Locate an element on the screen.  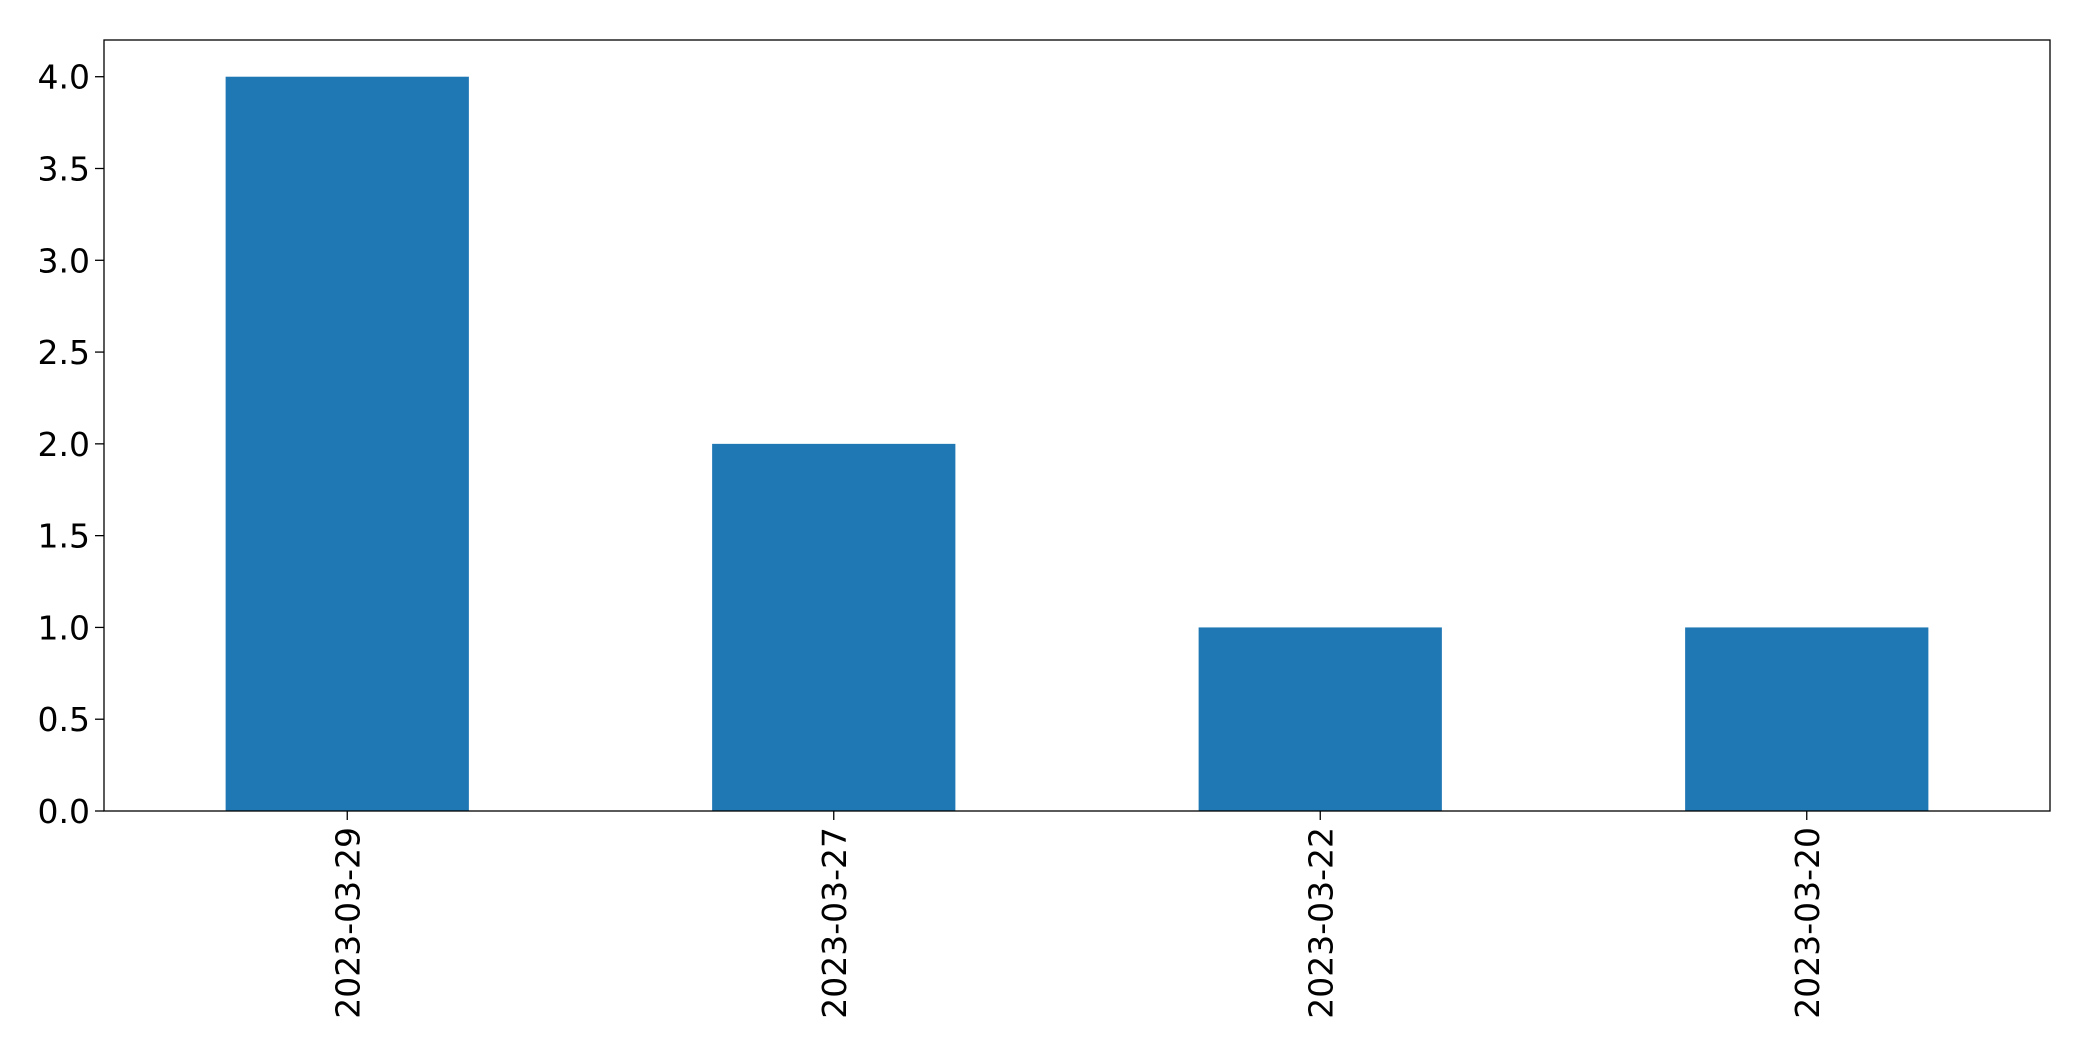
x-tick-label: 2023-03-22 is located at coordinates (1320, 923).